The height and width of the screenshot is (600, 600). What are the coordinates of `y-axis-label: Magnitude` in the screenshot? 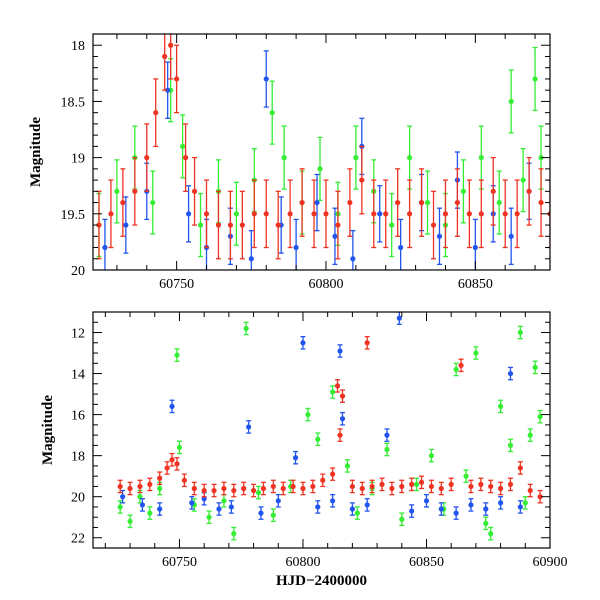 It's located at (48, 430).